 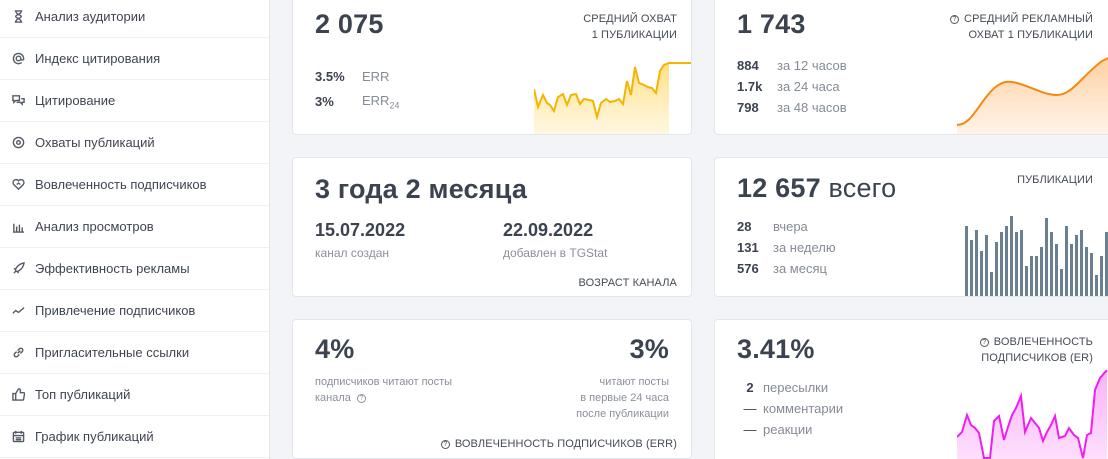 I want to click on avg-reach-caption: СРЕДНИЙ ОХВАТ 1 ПУБЛИКАЦИИ, so click(x=630, y=27).